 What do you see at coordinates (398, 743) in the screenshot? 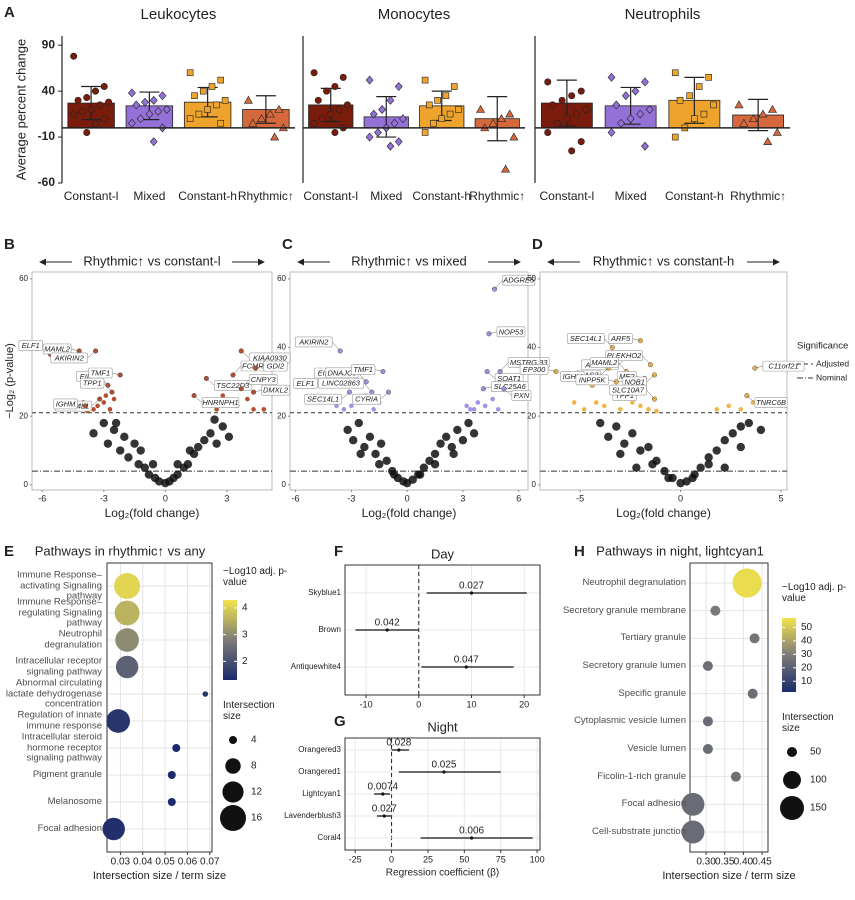
I see `p-value-label: 0.028` at bounding box center [398, 743].